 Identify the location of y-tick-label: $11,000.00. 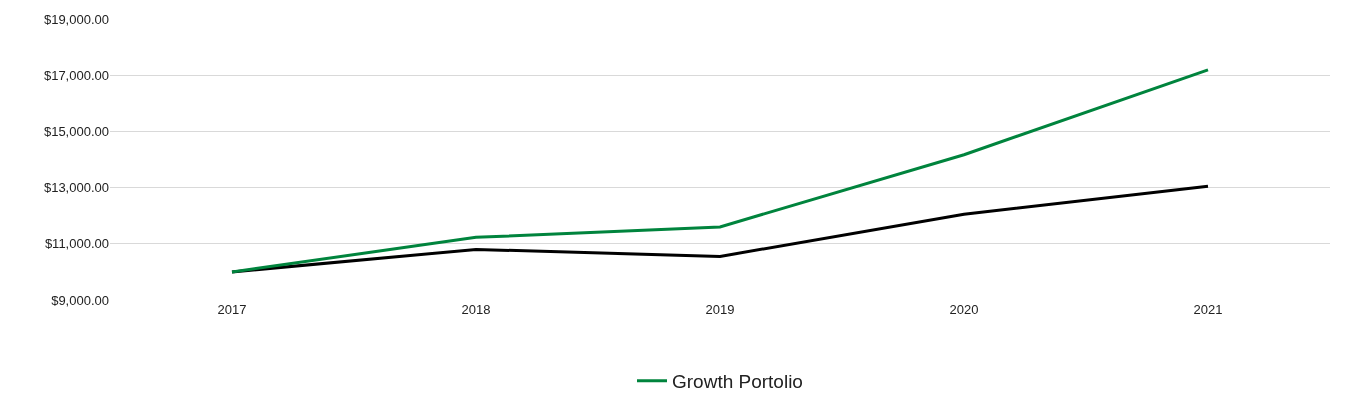
(76, 244).